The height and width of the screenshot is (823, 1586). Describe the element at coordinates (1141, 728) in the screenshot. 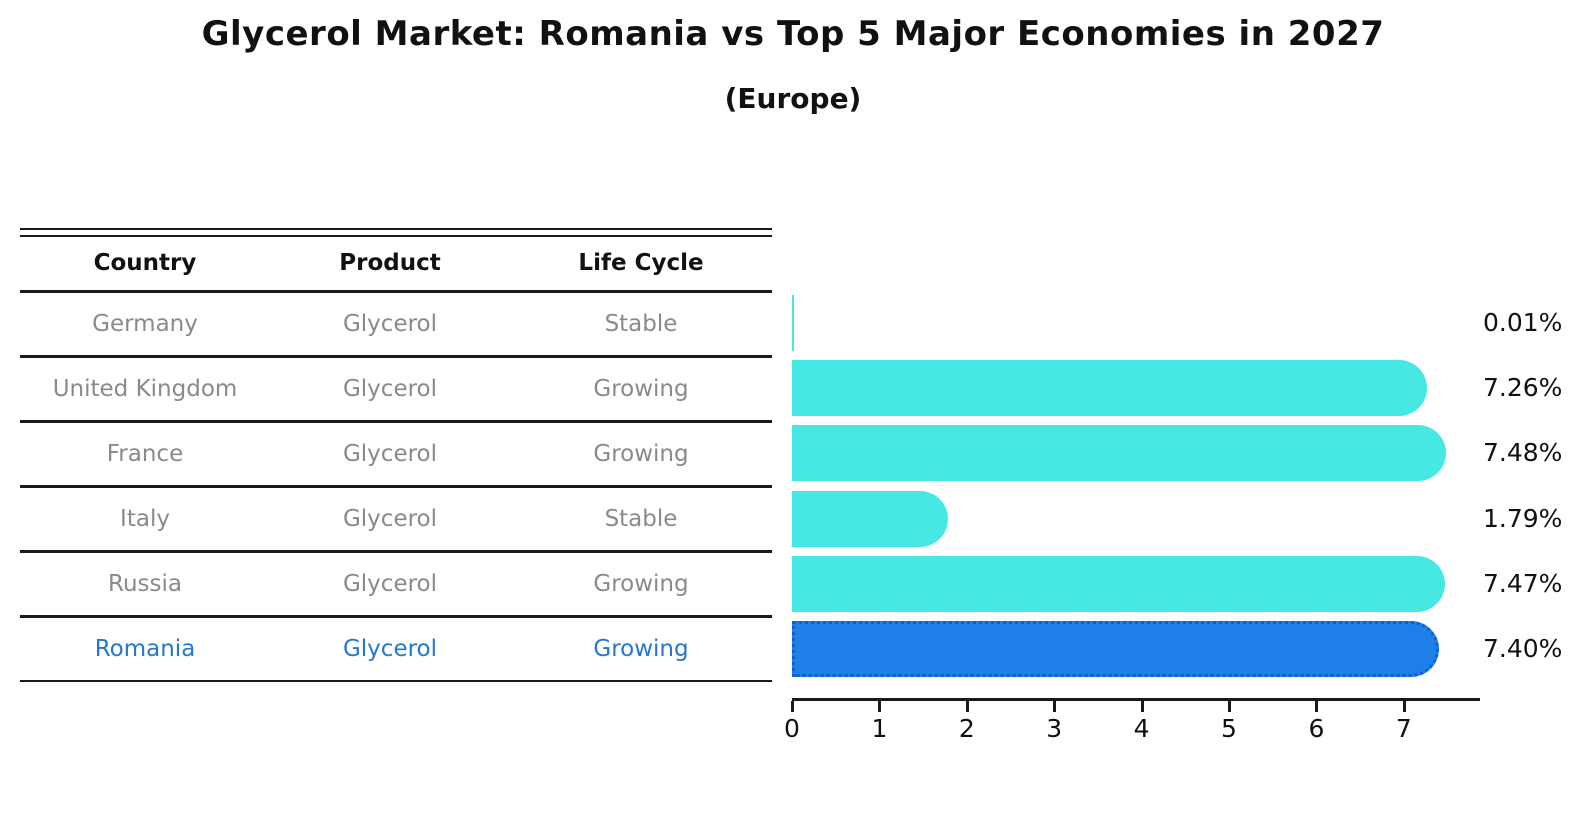

I see `tick-label: 4` at that location.